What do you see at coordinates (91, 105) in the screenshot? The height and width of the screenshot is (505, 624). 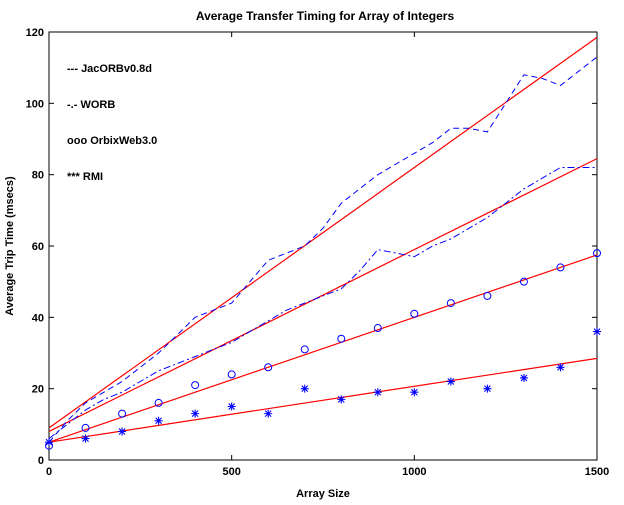 I see `legend-item-worb: -.- WORB` at bounding box center [91, 105].